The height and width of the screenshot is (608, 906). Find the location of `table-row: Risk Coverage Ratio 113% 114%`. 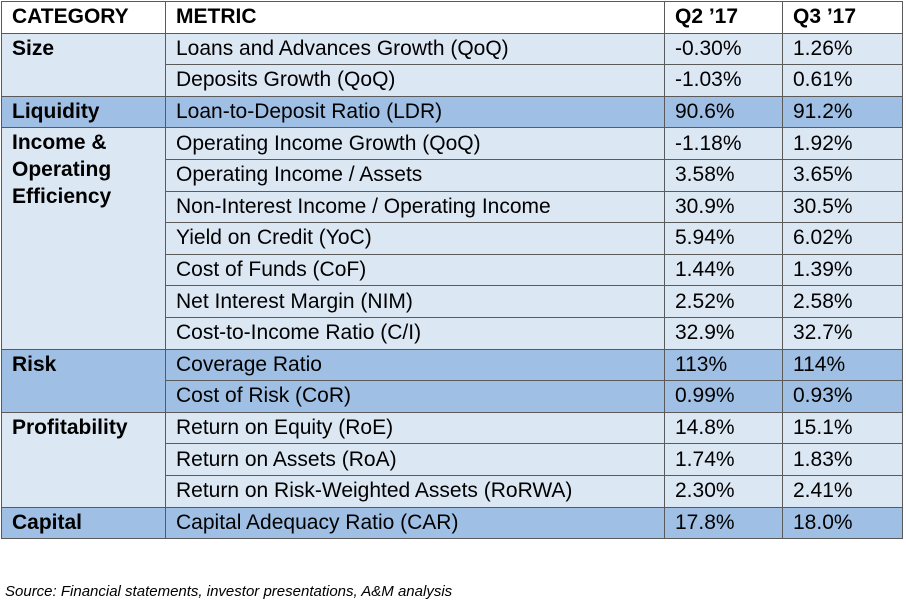

table-row: Risk Coverage Ratio 113% 114% is located at coordinates (452, 380).